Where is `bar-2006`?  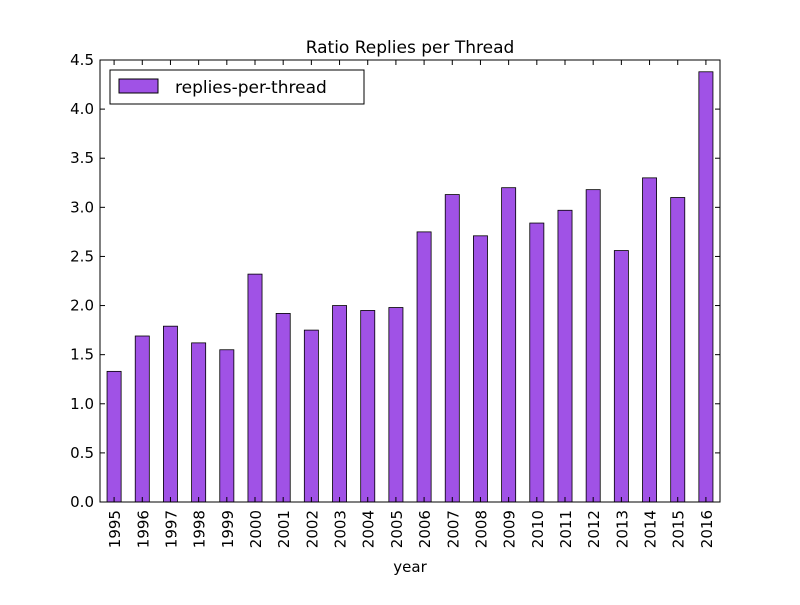 bar-2006 is located at coordinates (424, 367).